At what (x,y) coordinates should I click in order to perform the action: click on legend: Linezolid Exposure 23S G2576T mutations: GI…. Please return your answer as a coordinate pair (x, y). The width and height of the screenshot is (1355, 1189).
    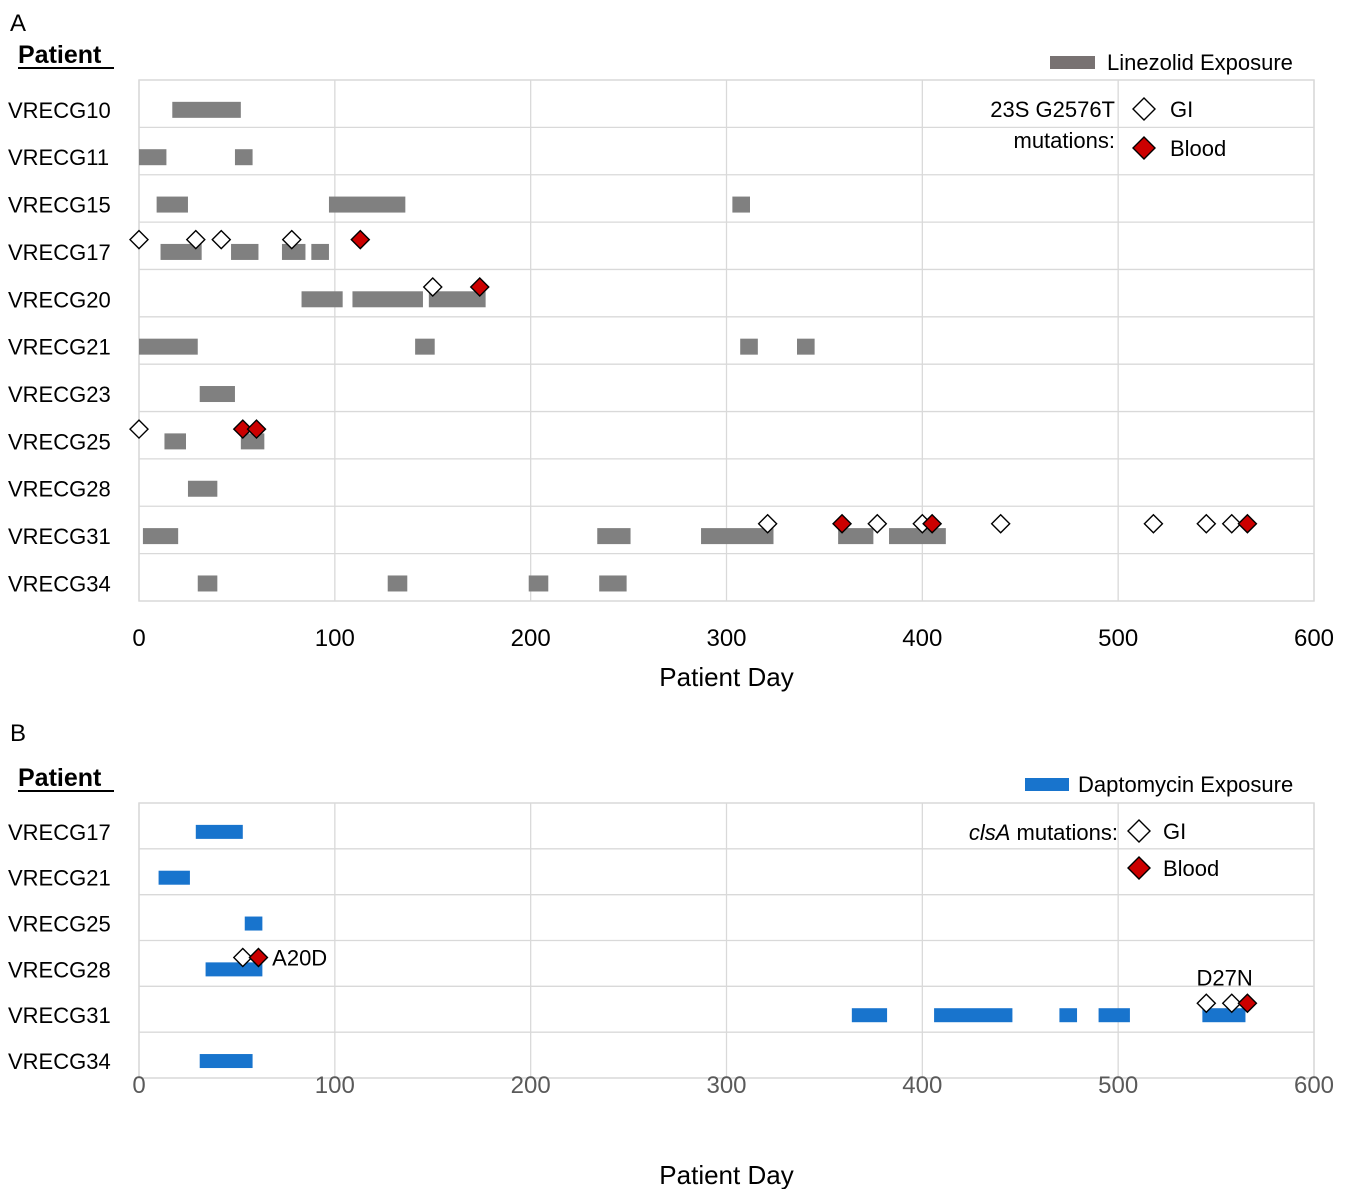
    Looking at the image, I should click on (1141, 105).